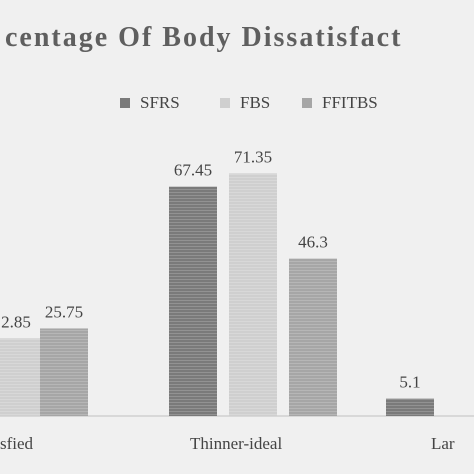  What do you see at coordinates (64, 311) in the screenshot?
I see `value-label-ffitbs-cat1: 25.75` at bounding box center [64, 311].